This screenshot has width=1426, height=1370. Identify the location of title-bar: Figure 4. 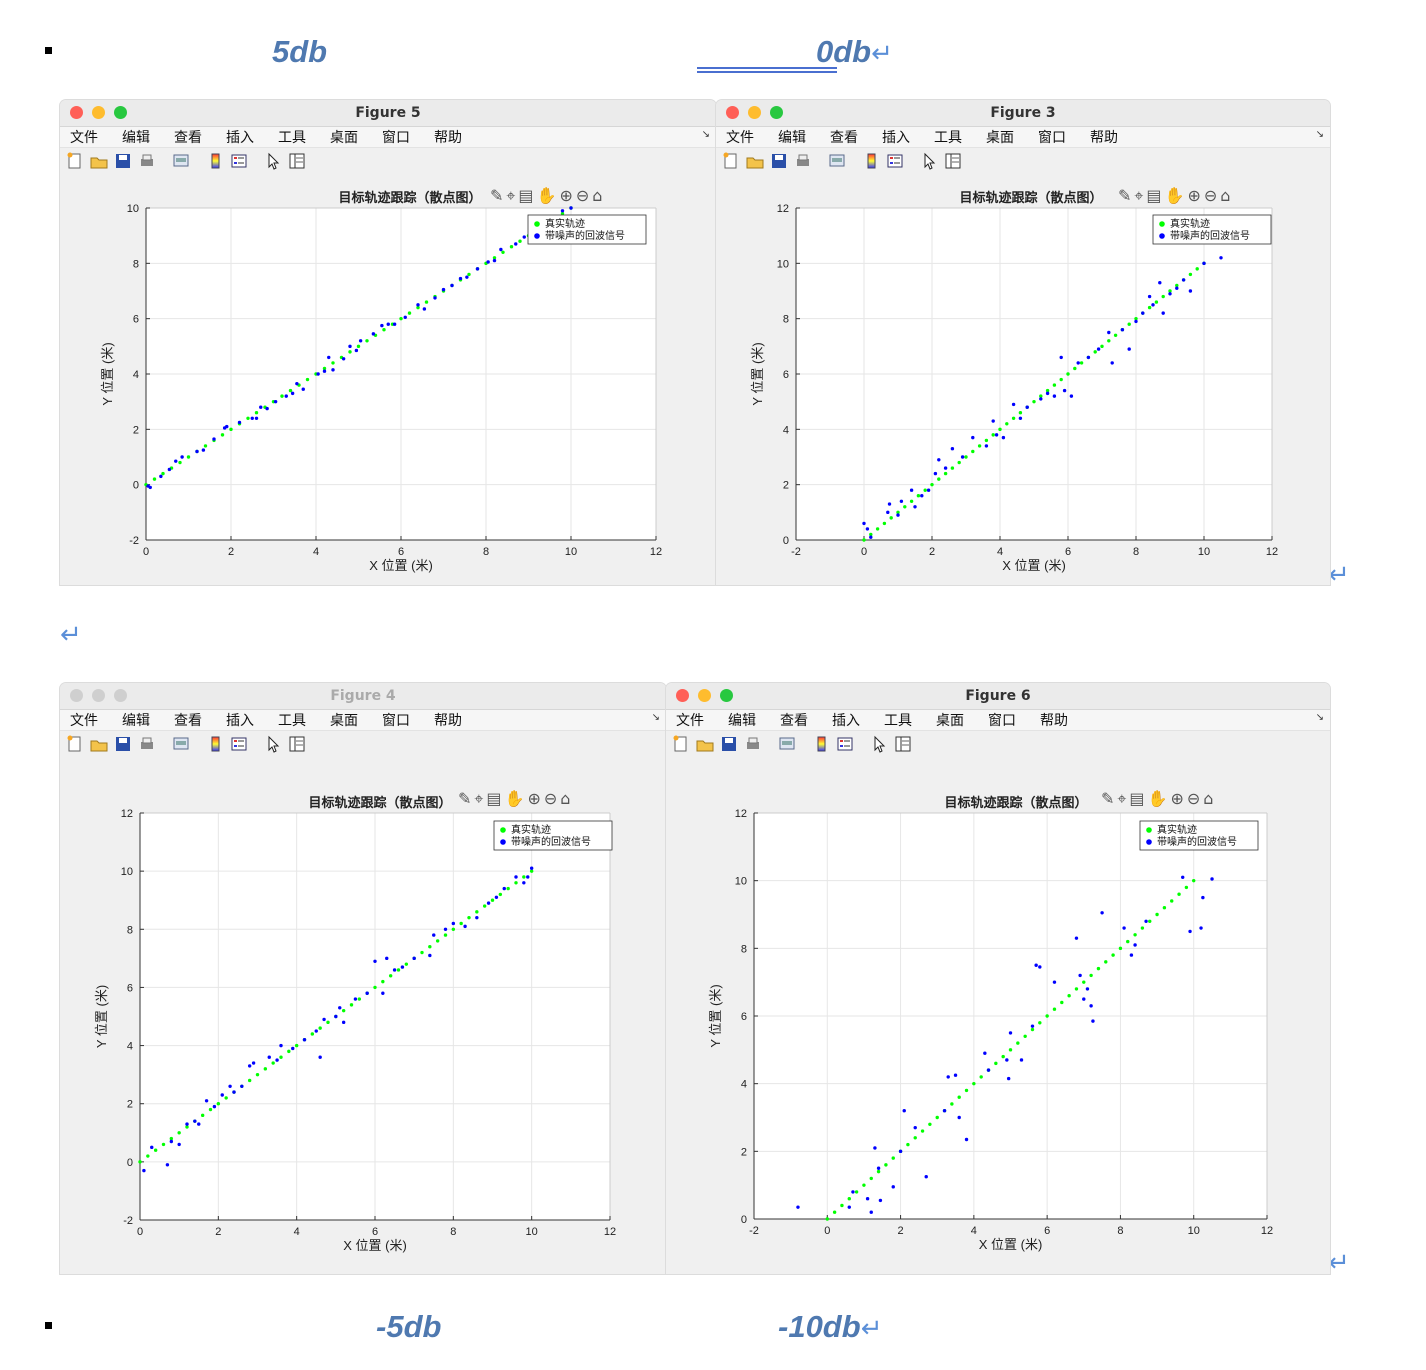
(363, 696).